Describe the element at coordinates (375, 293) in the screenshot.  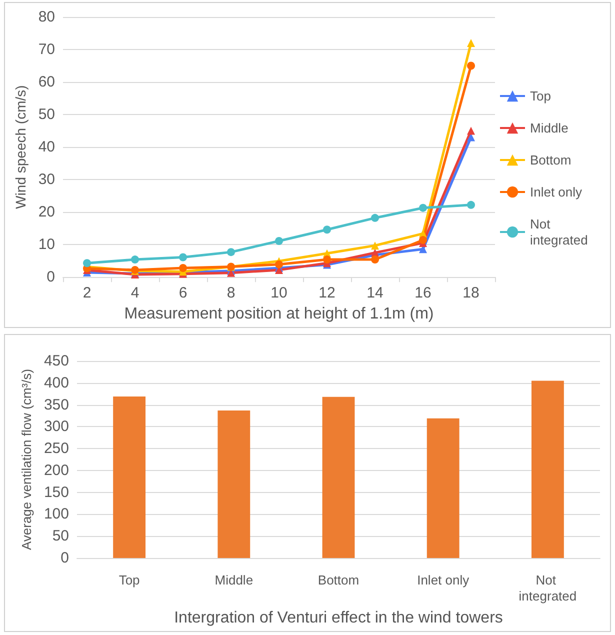
I see `x-tick-label: 14` at that location.